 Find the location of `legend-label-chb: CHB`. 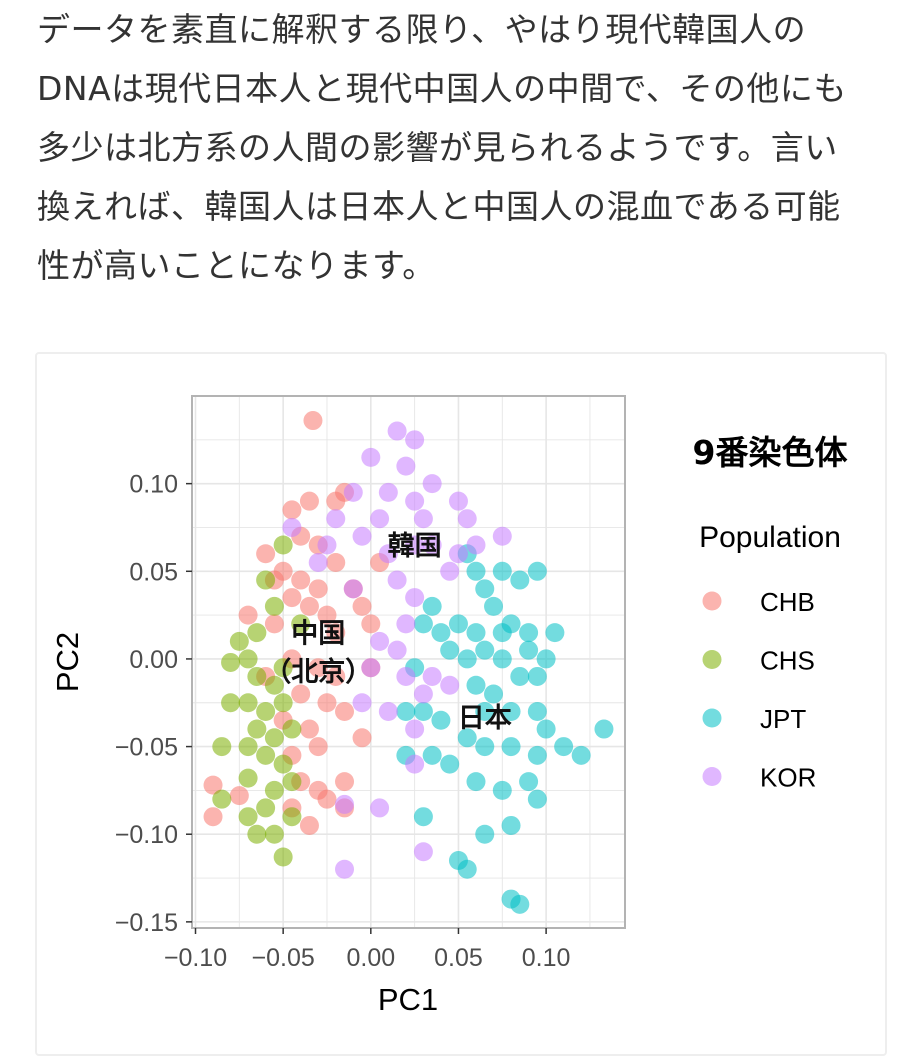

legend-label-chb: CHB is located at coordinates (787, 602).